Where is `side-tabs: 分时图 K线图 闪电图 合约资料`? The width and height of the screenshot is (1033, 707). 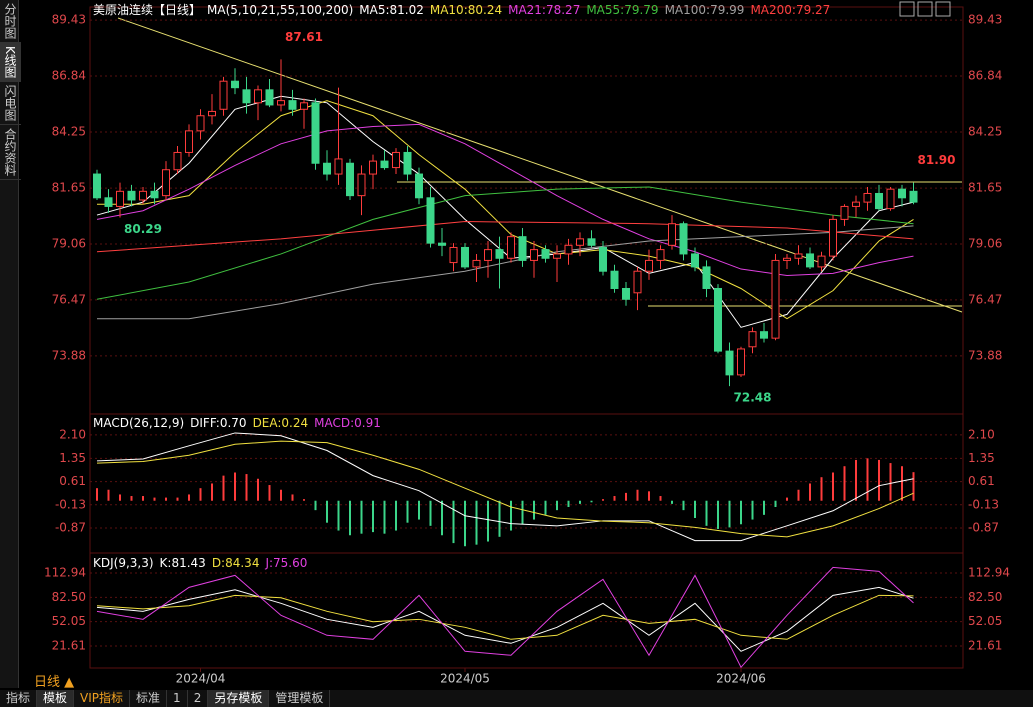
side-tabs: 分时图 K线图 闪电图 合约资料 is located at coordinates (10, 344).